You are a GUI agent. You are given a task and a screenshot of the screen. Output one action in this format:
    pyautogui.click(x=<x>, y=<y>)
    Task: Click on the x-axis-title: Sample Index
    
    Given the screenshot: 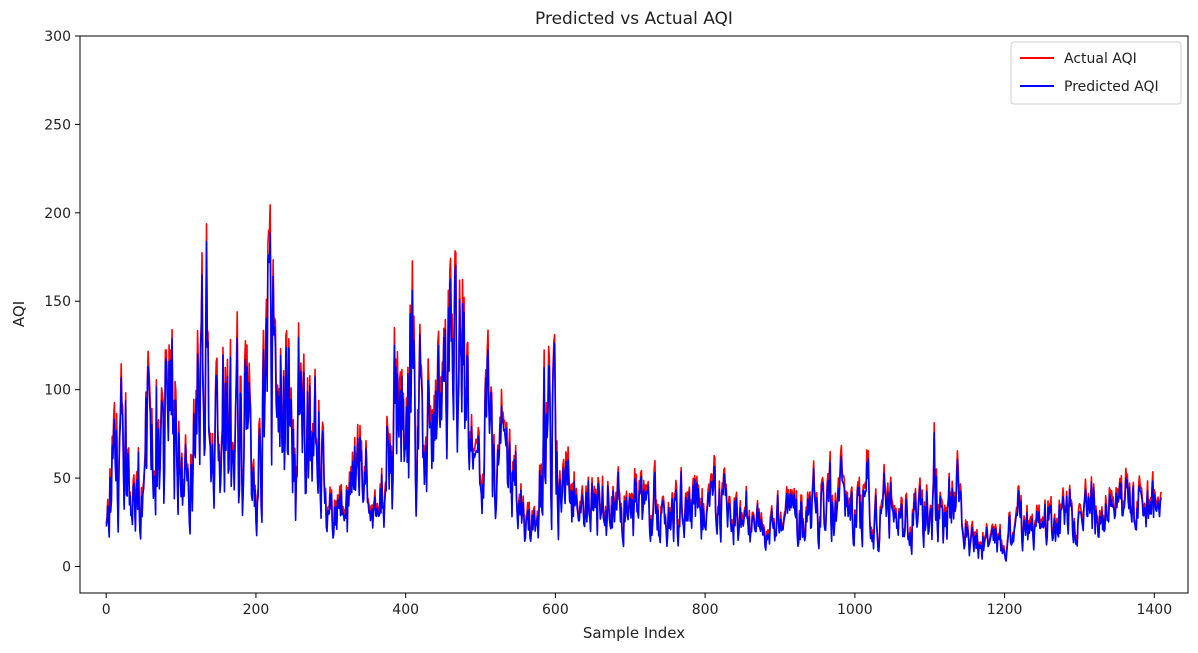 What is the action you would take?
    pyautogui.click(x=634, y=633)
    